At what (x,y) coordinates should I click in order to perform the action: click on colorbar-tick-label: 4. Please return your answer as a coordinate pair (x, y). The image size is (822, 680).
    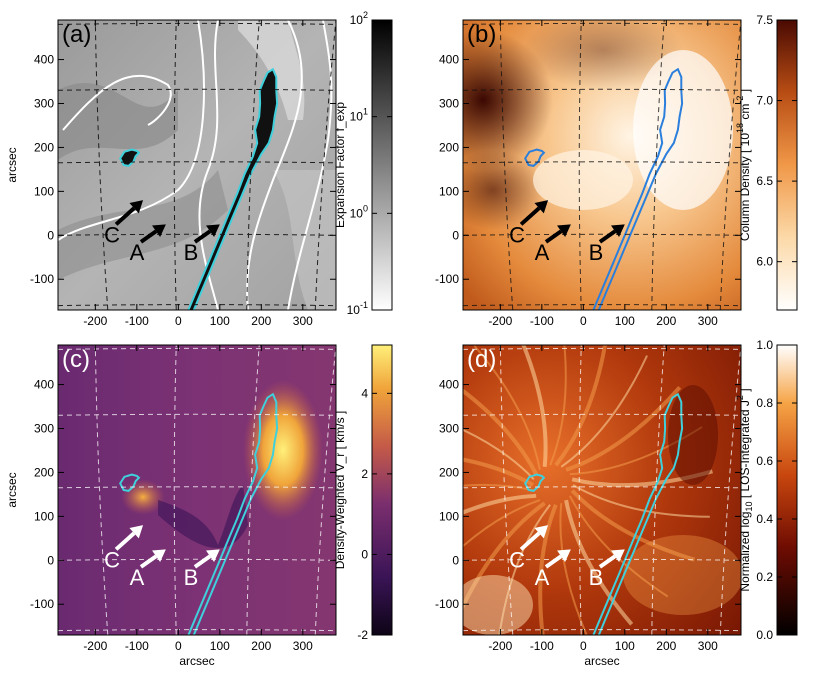
    Looking at the image, I should click on (364, 393).